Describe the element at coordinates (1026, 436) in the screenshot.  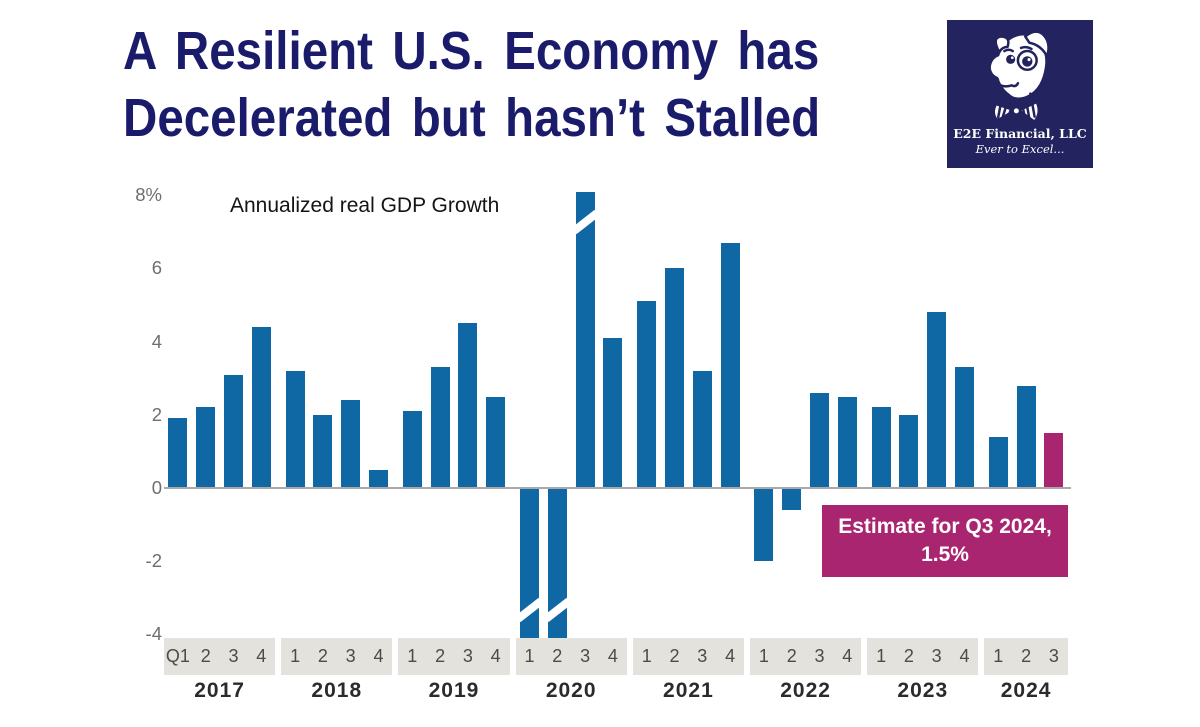
I see `bar-2024-q2` at that location.